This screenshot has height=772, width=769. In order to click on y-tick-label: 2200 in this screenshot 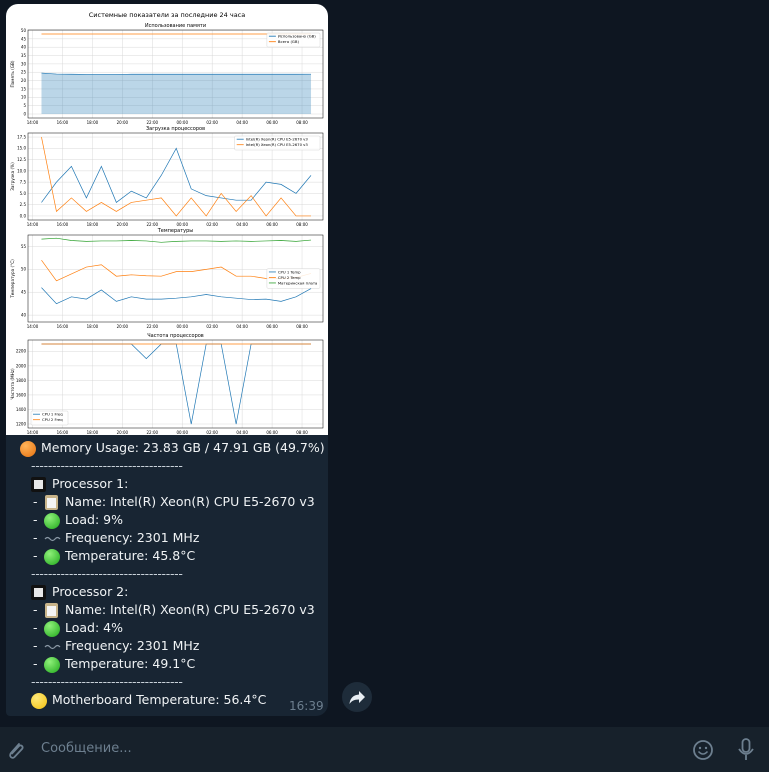, I will do `click(21, 351)`.